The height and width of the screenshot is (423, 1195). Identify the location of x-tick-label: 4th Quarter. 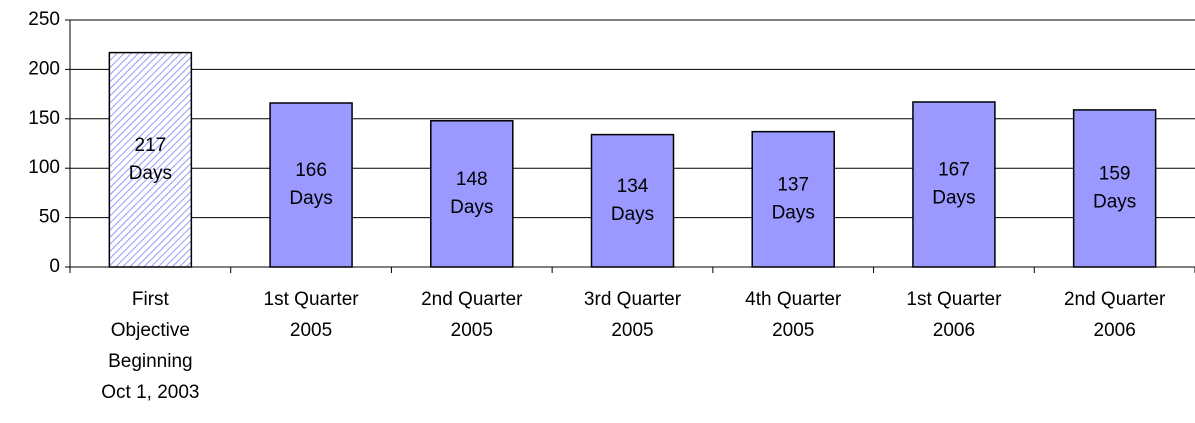
(793, 299).